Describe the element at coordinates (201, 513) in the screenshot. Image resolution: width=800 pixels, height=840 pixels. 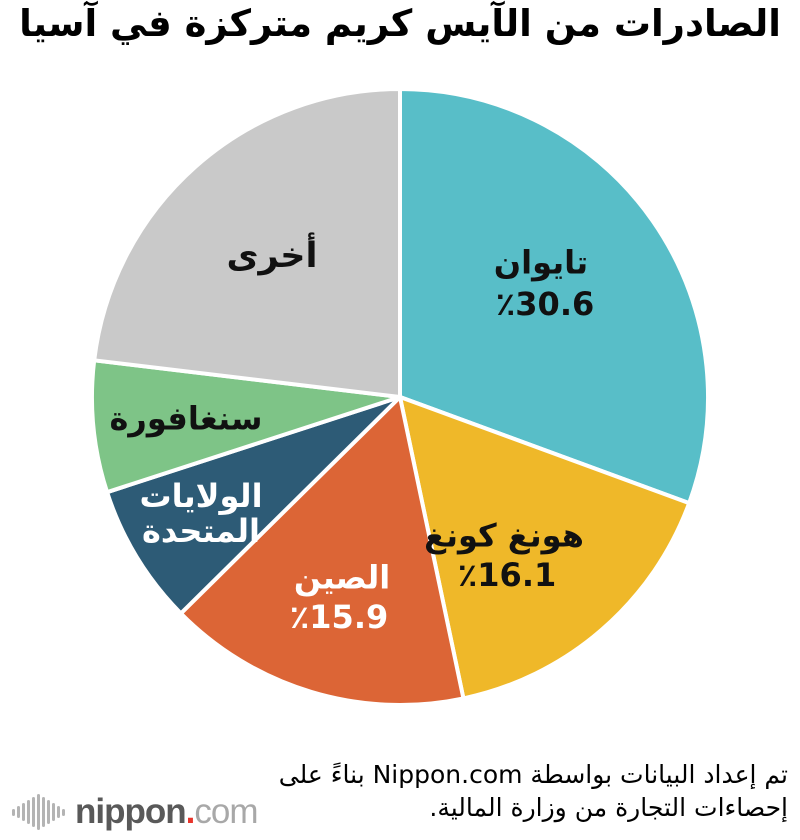
I see `slice-label-united-states: الولايات المتحدة` at that location.